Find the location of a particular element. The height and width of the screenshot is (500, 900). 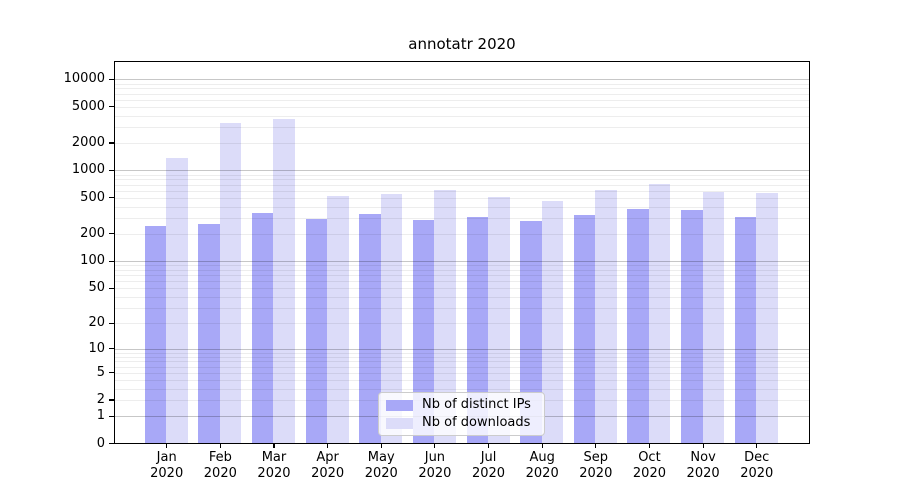

legend: Nb of distinct IPs Nb of downloads is located at coordinates (461, 414).